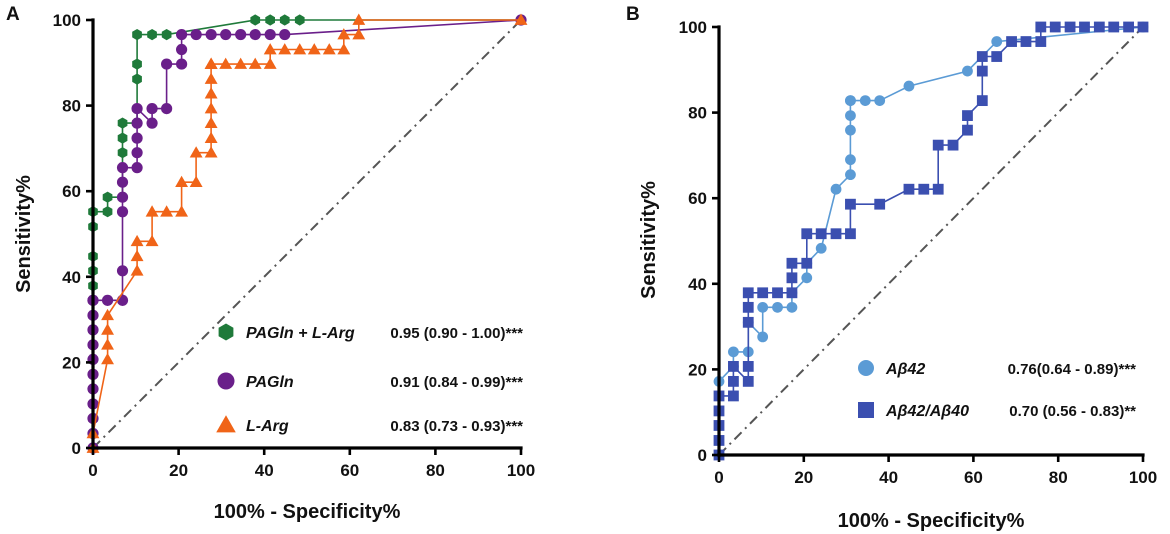 The height and width of the screenshot is (534, 1170). Describe the element at coordinates (697, 369) in the screenshot. I see `panel-b-y-tick-label: 20` at that location.